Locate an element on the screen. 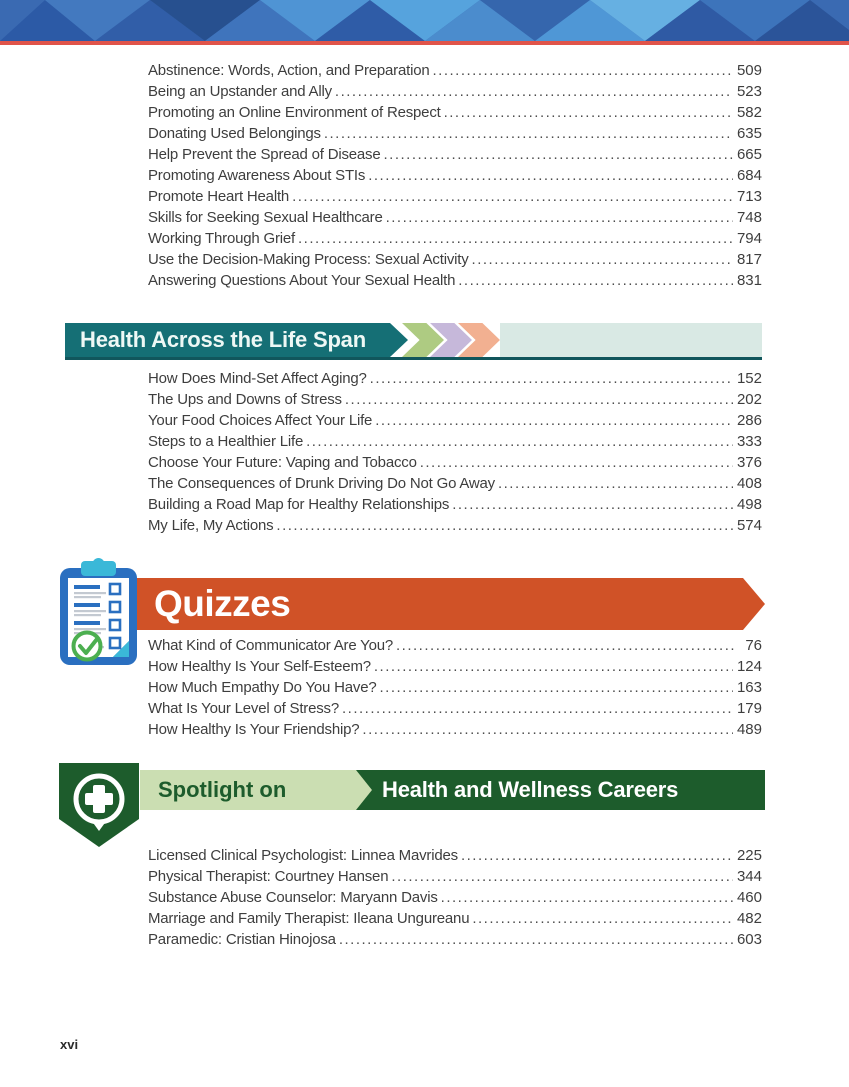  toc-entry-title: Promoting Awareness About STIs is located at coordinates (257, 175).